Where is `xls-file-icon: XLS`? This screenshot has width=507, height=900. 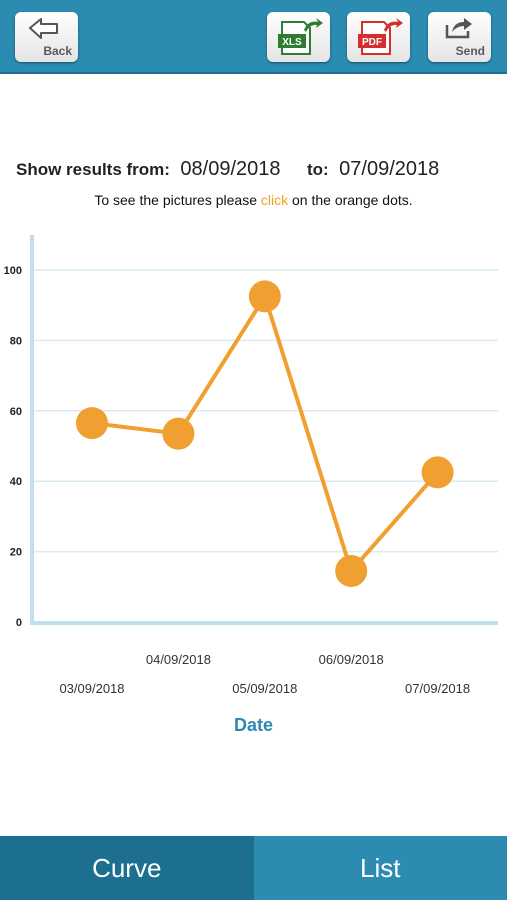 xls-file-icon: XLS is located at coordinates (300, 36).